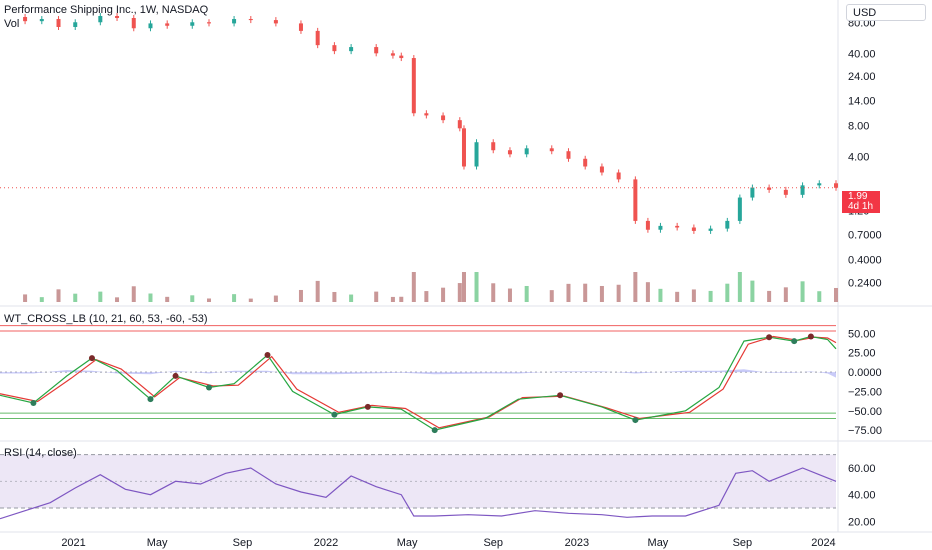 This screenshot has height=550, width=932. Describe the element at coordinates (862, 334) in the screenshot. I see `wt-tick-label: 50.00` at that location.